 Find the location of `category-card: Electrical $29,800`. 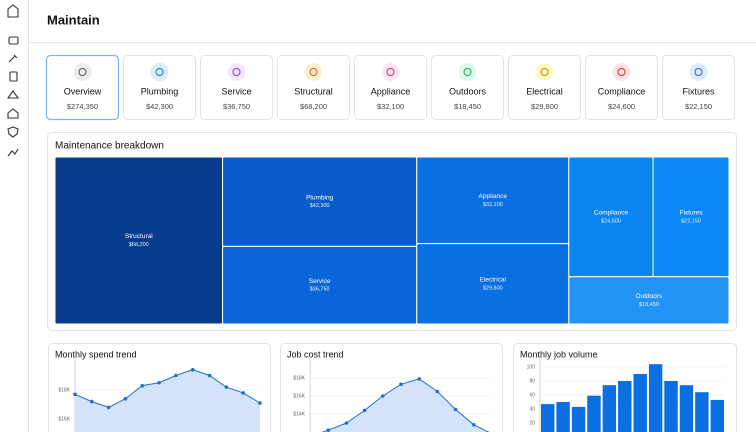

category-card: Electrical $29,800 is located at coordinates (544, 87).